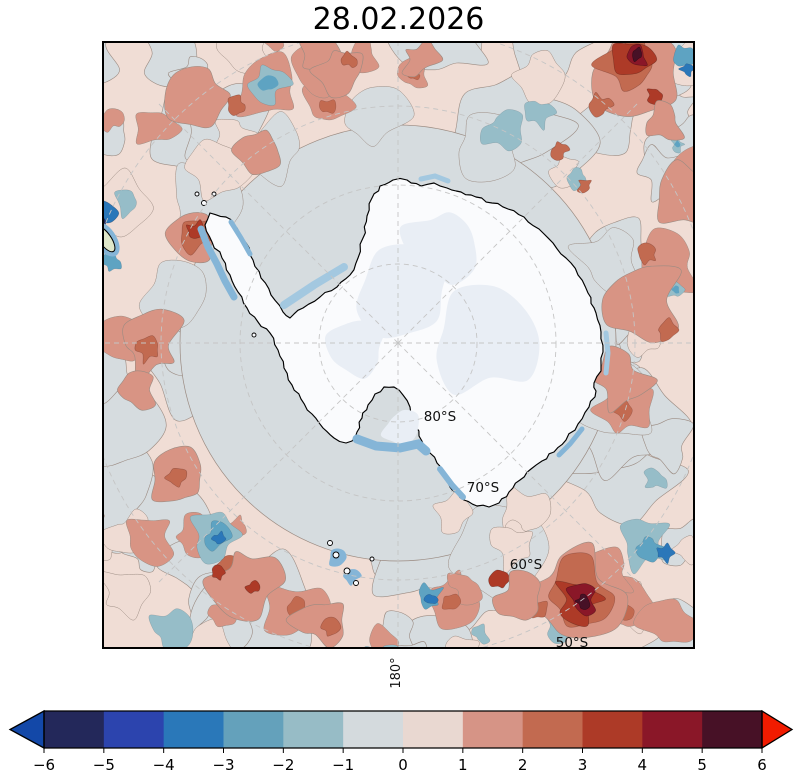  I want to click on colorbar-over-arrow, so click(777, 729).